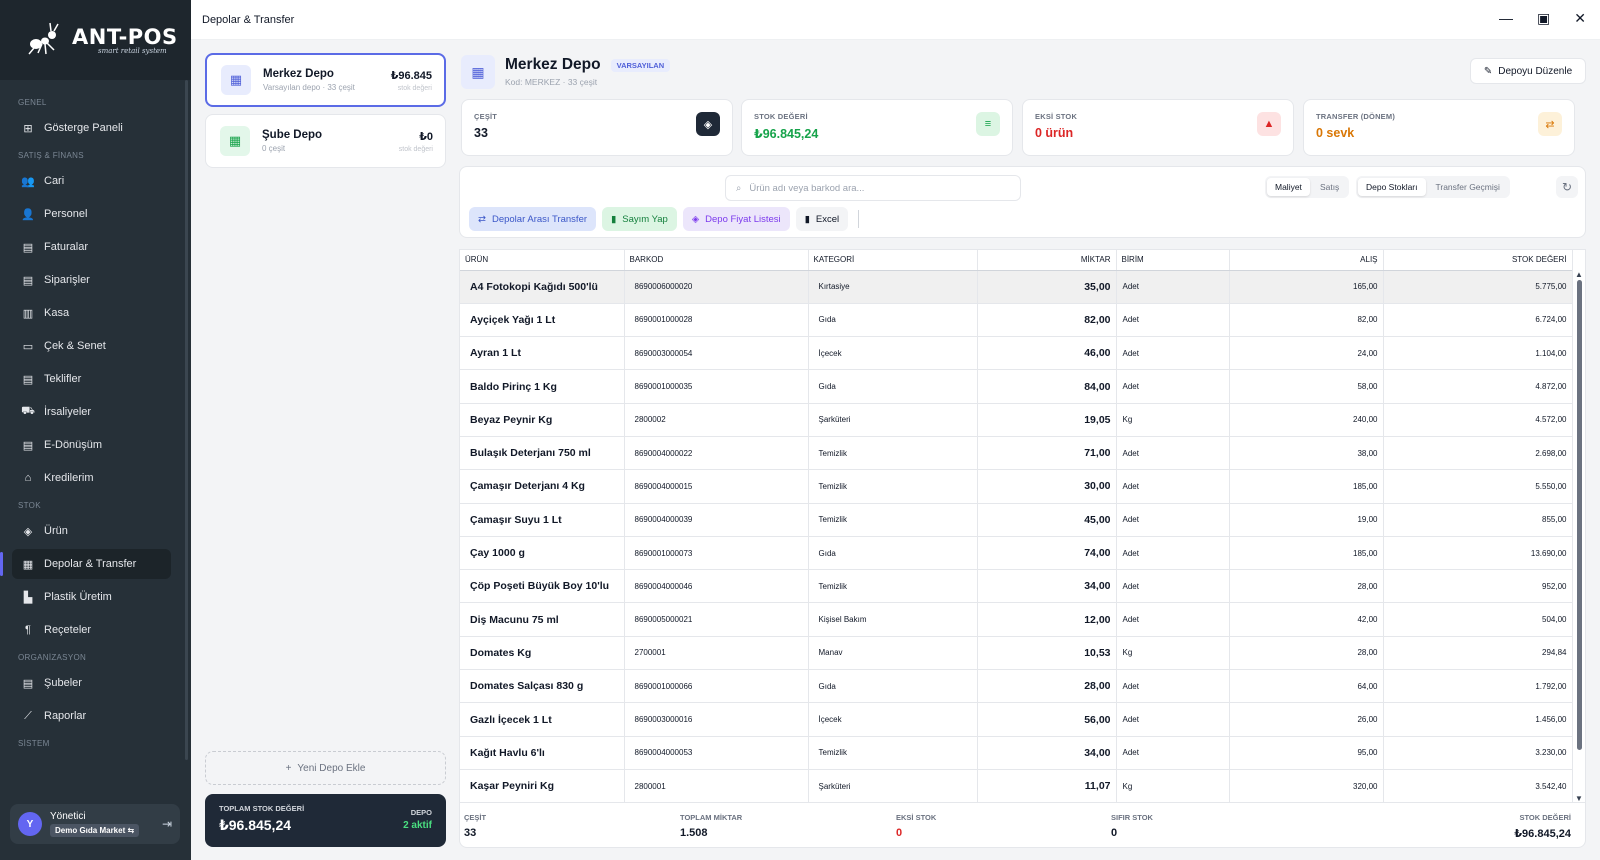 This screenshot has height=860, width=1600. What do you see at coordinates (736, 219) in the screenshot?
I see `action-button: ◈ Depo Fiyat Listesi` at bounding box center [736, 219].